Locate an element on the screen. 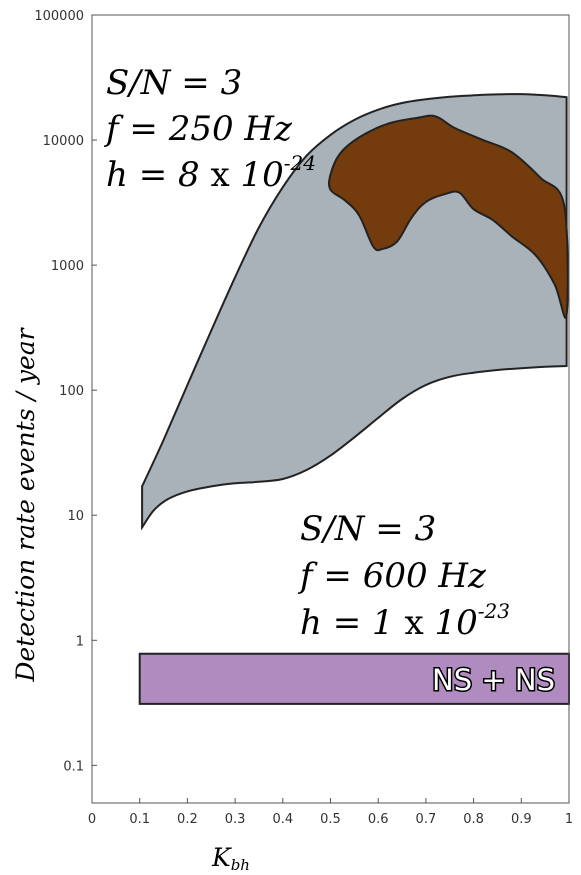 This screenshot has height=875, width=581. x-tick-label: 0.1 is located at coordinates (139, 819).